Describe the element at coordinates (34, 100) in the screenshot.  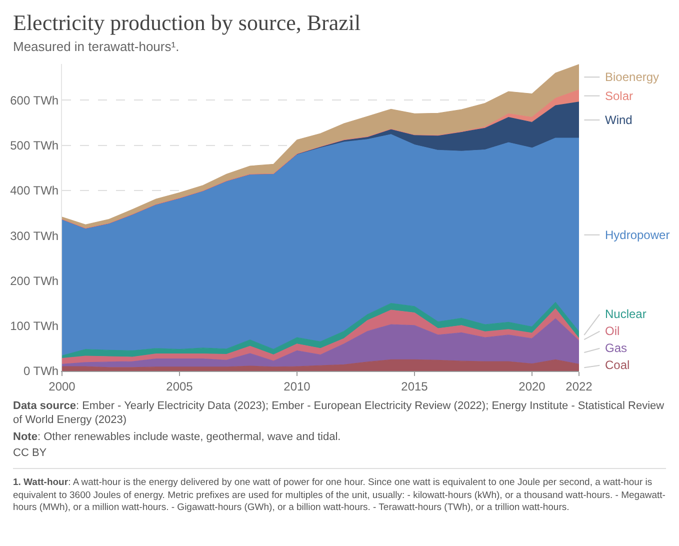
I see `y-tick-label: 600 TWh` at that location.